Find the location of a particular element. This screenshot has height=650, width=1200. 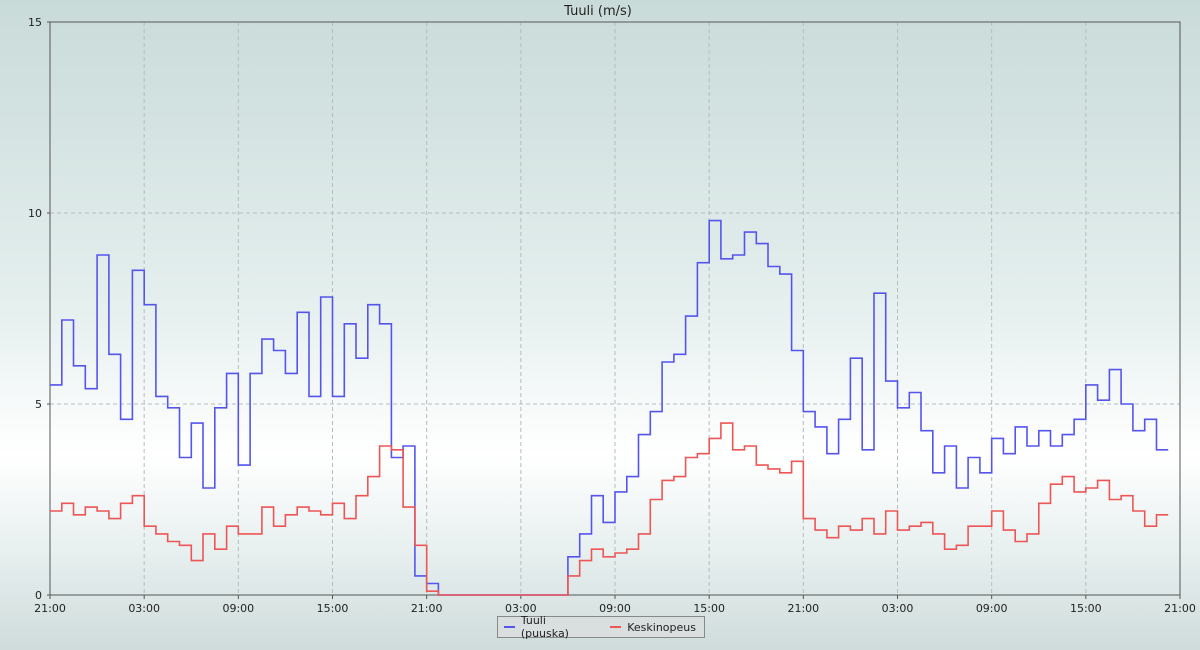

legend-swatch-gust is located at coordinates (509, 627).